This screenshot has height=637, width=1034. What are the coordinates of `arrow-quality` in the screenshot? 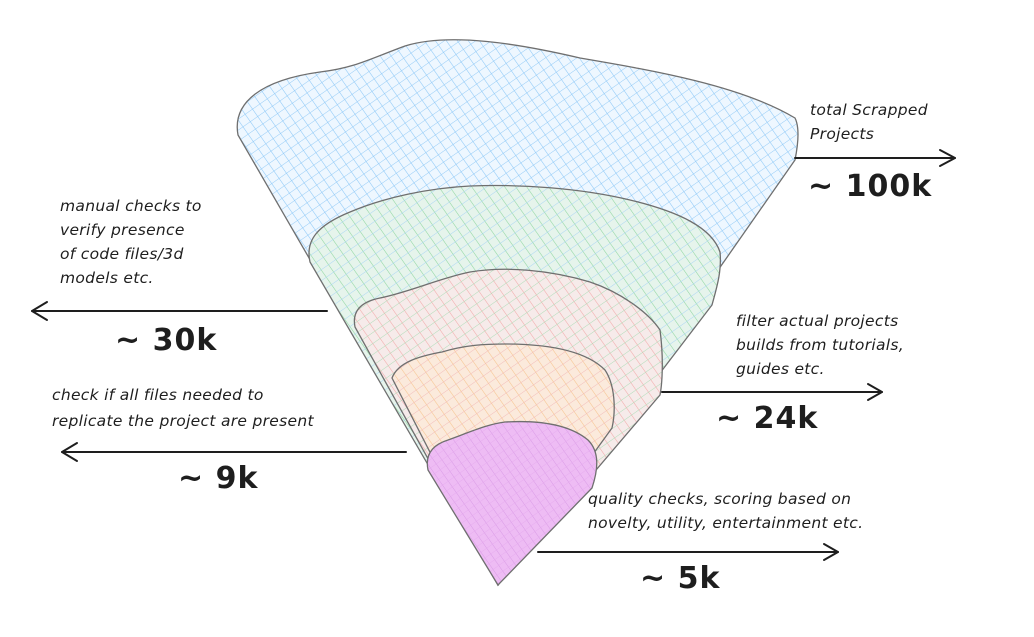 It's located at (688, 552).